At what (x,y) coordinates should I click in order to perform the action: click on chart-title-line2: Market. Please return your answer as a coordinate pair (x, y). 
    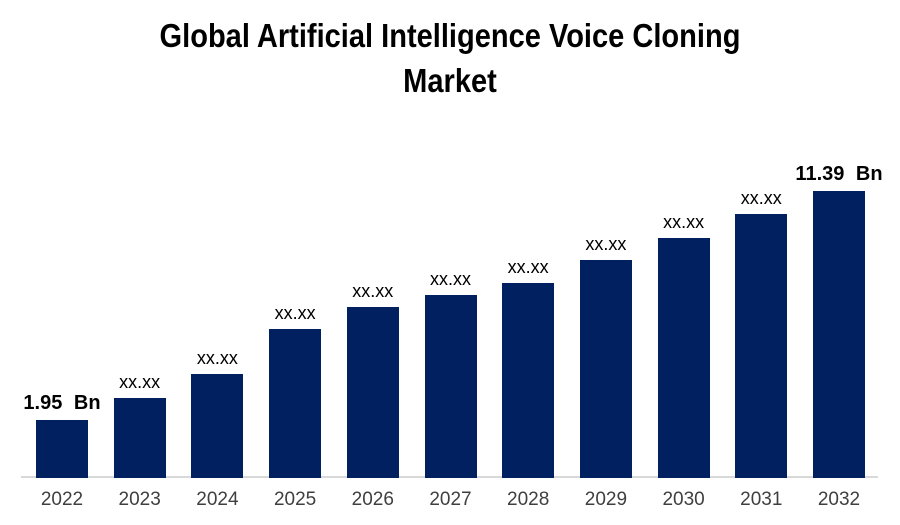
    Looking at the image, I should click on (450, 80).